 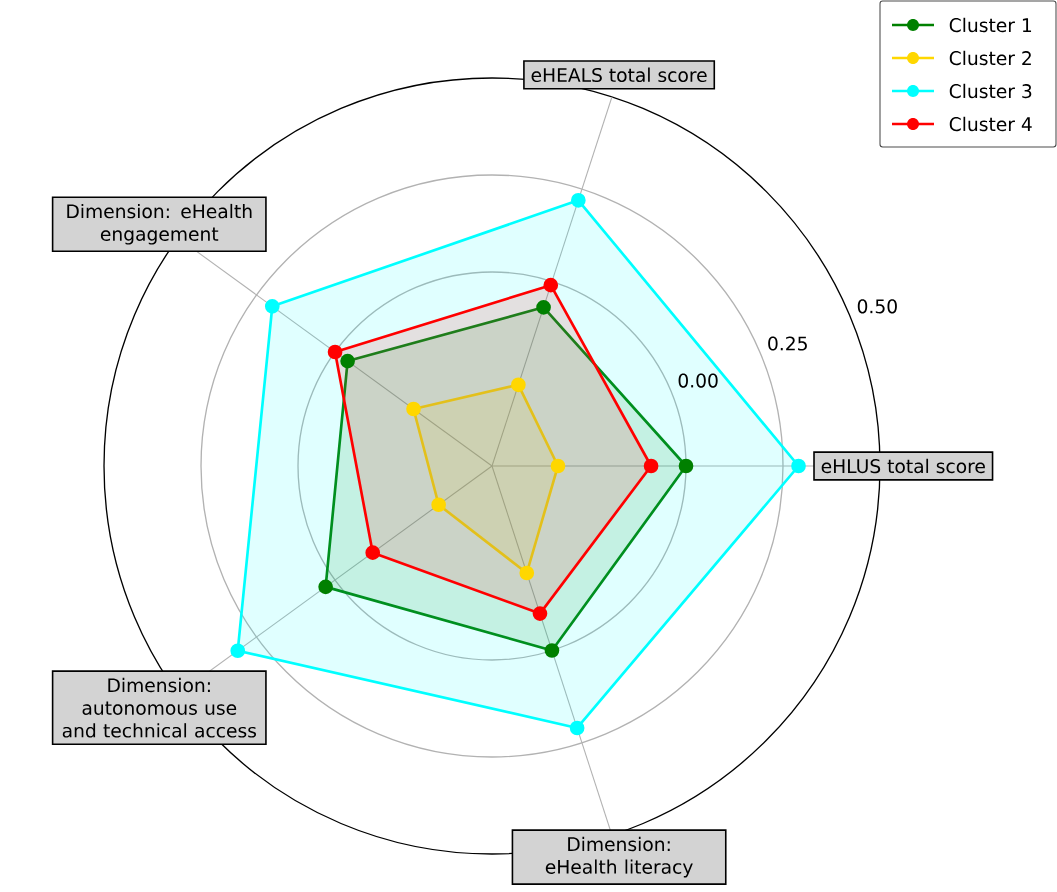 What do you see at coordinates (990, 124) in the screenshot?
I see `legend-label: Cluster 4` at bounding box center [990, 124].